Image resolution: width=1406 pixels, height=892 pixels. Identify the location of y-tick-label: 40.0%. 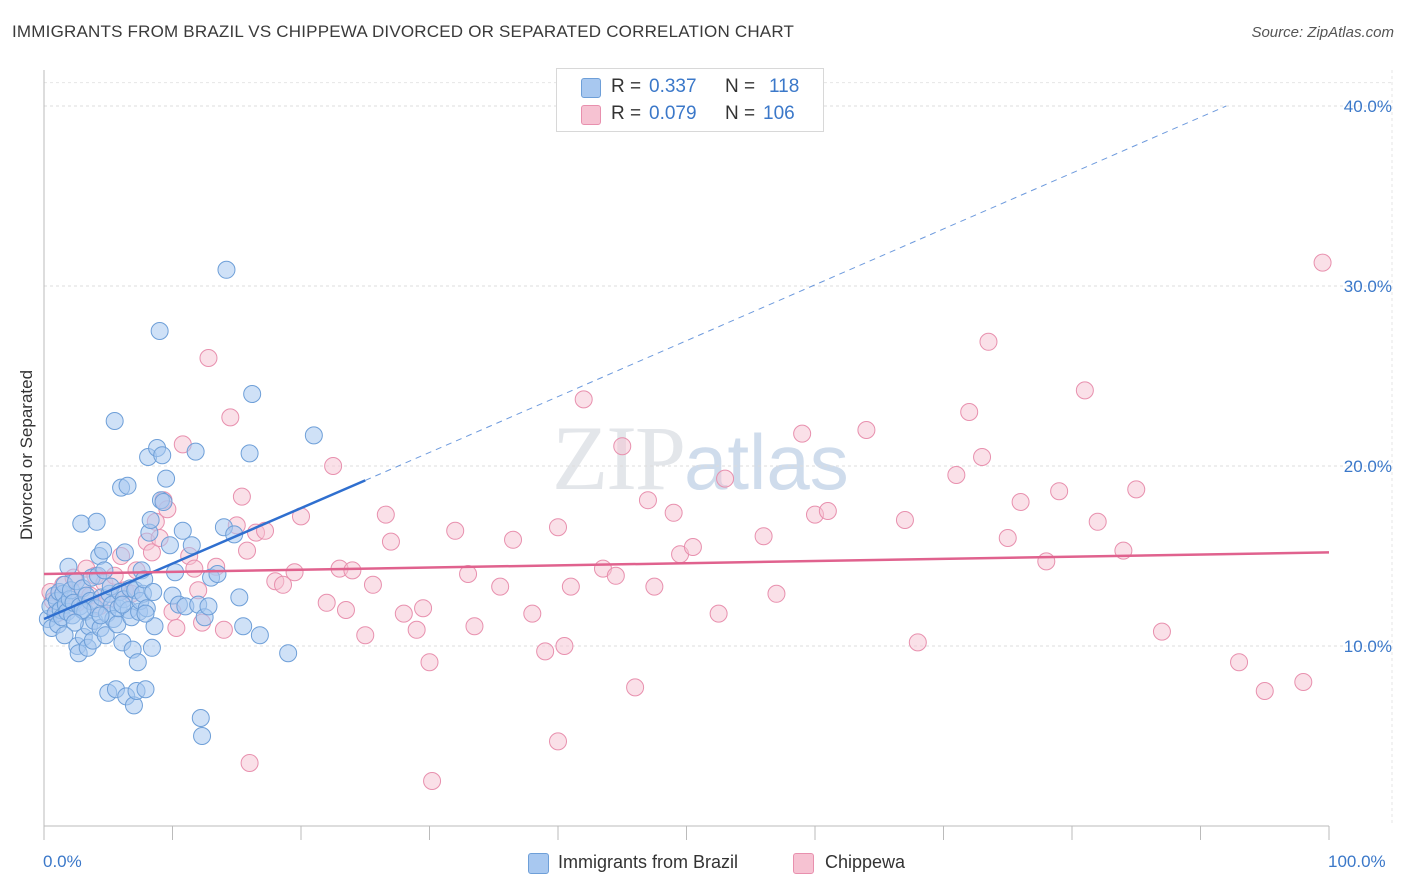
(1368, 106).